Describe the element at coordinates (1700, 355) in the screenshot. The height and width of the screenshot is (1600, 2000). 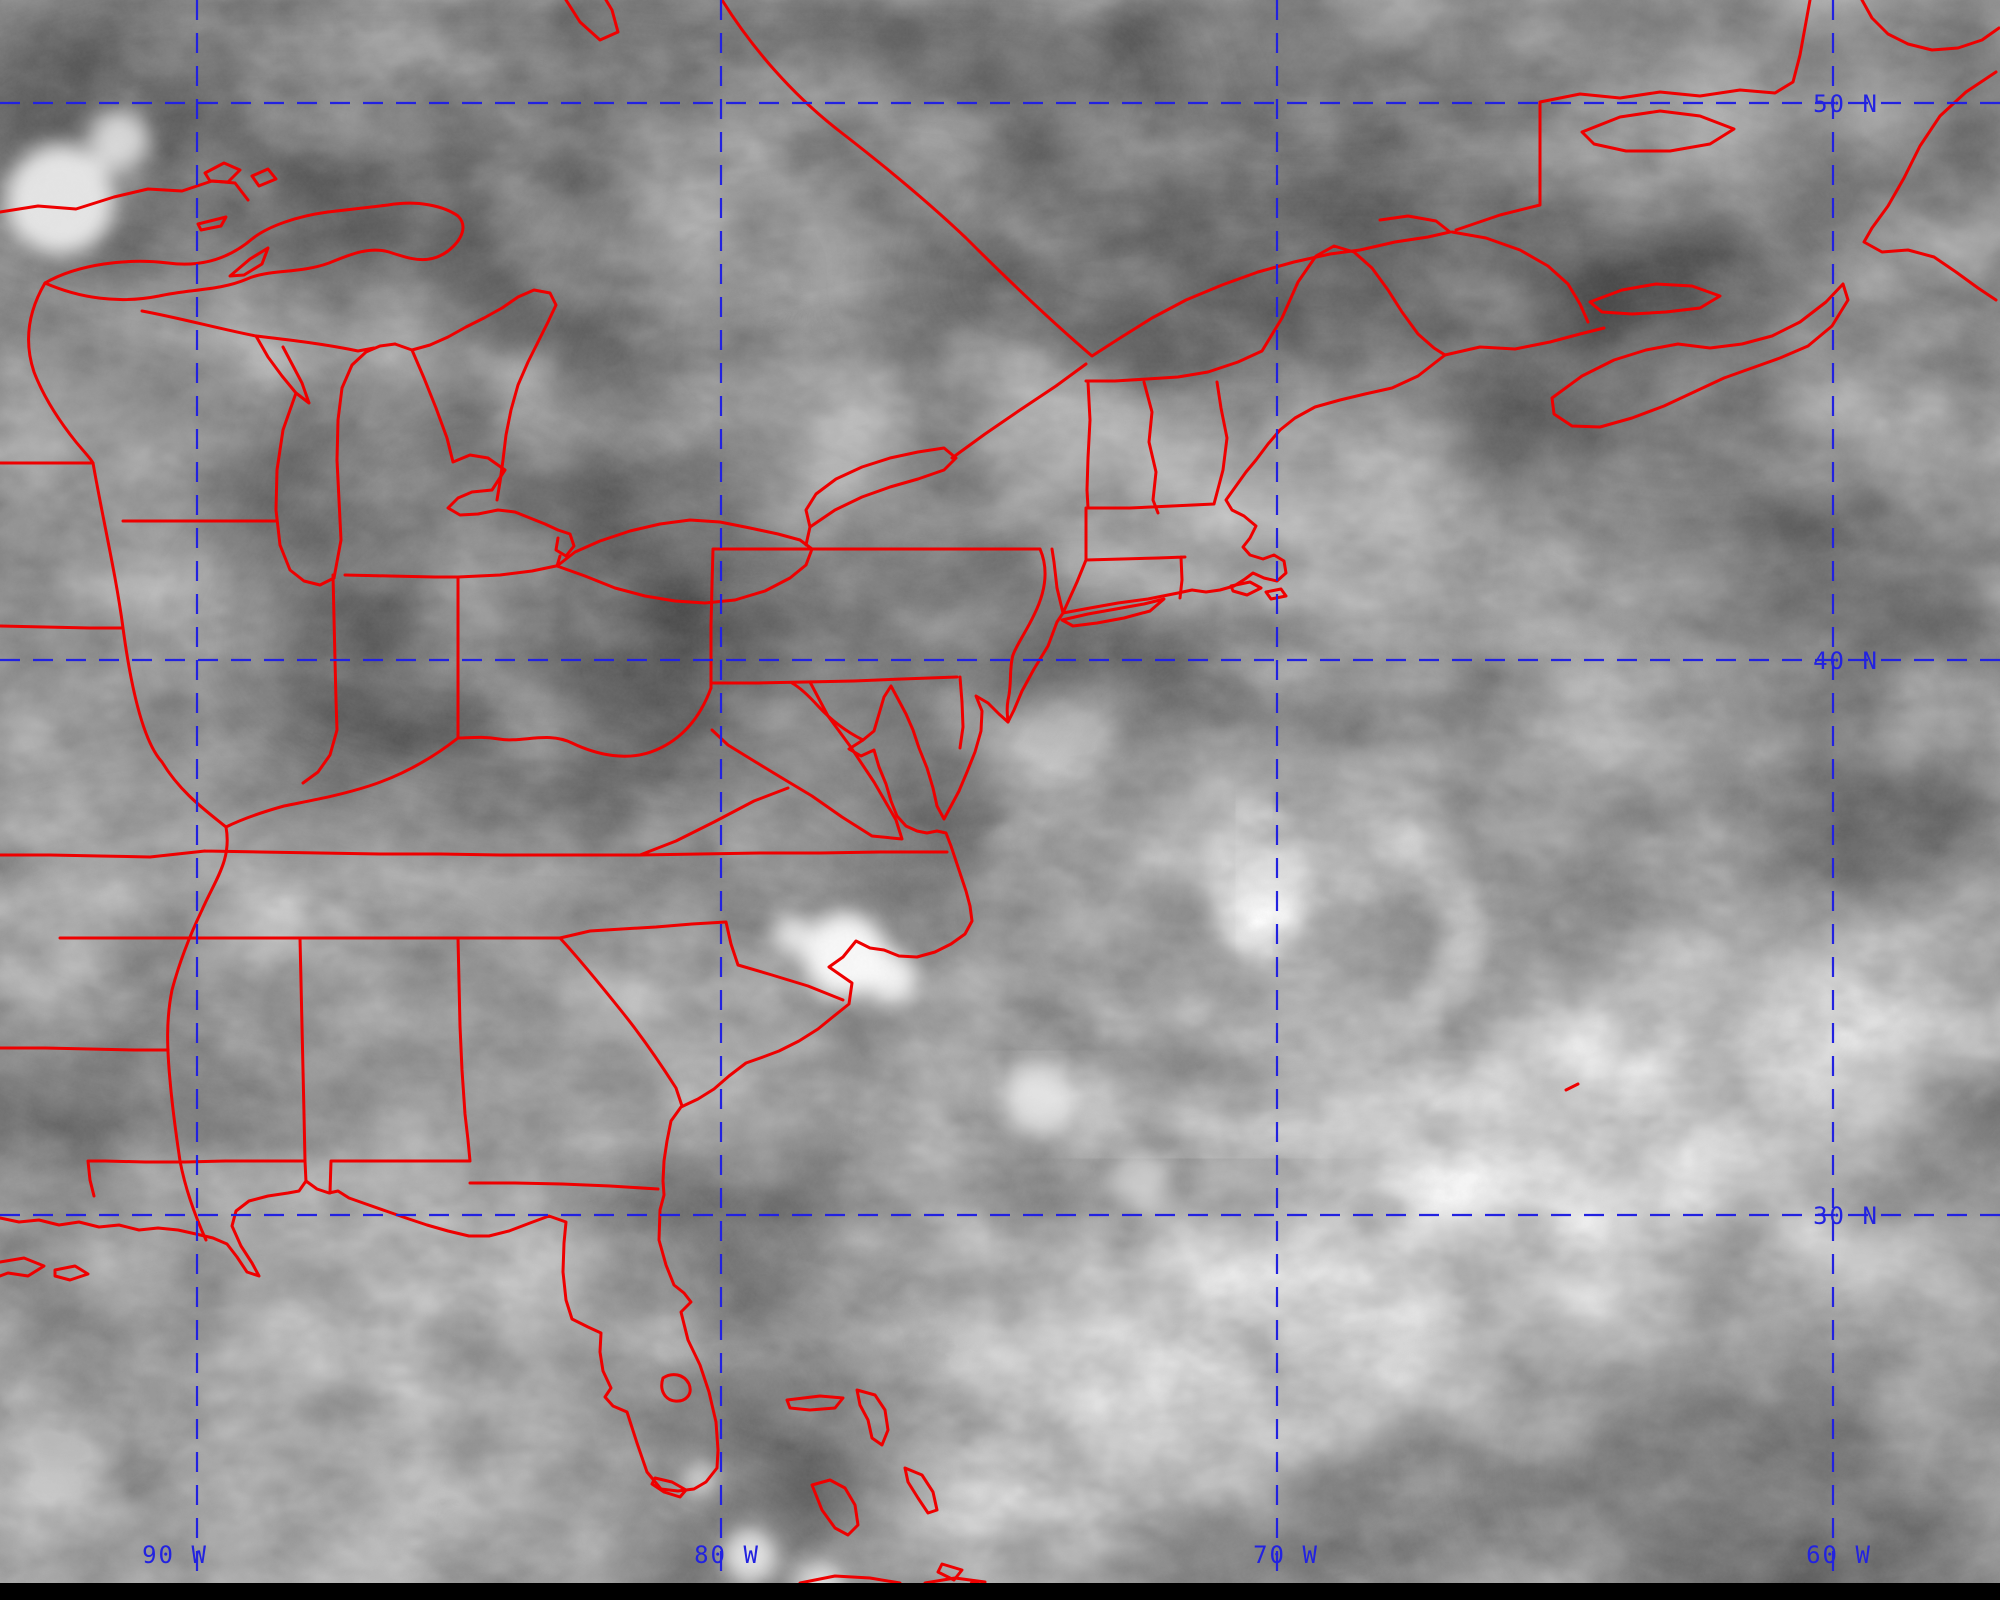
I see `nova-scotia-outline` at that location.